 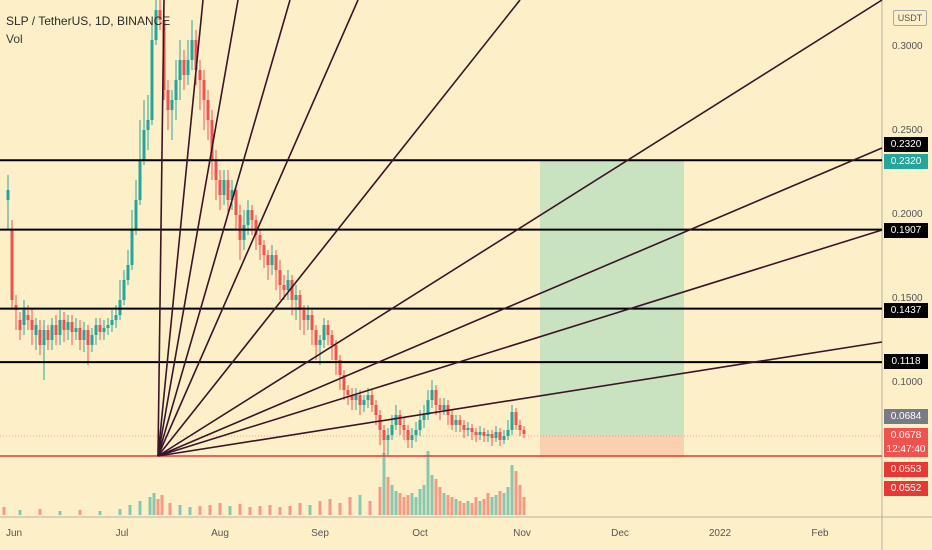 What do you see at coordinates (612, 298) in the screenshot?
I see `target-zone` at bounding box center [612, 298].